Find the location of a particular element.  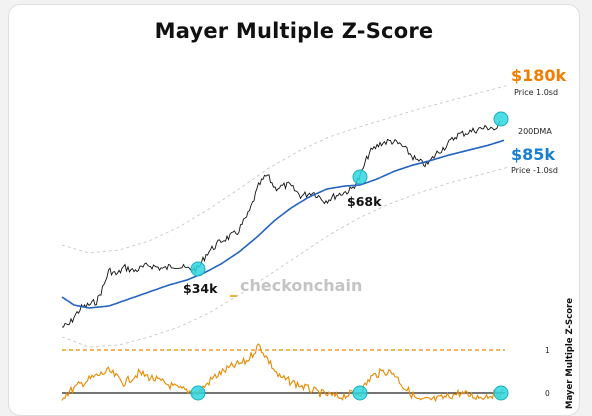

zscore-tick-0: 0 is located at coordinates (547, 393).